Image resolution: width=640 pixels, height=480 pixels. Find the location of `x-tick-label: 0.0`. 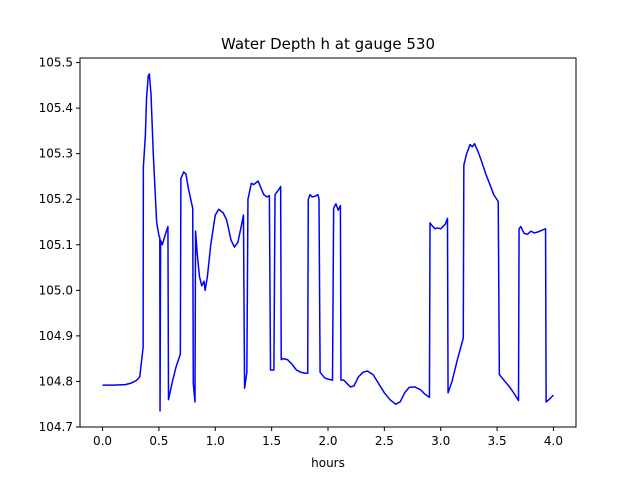

x-tick-label: 0.0 is located at coordinates (102, 441).